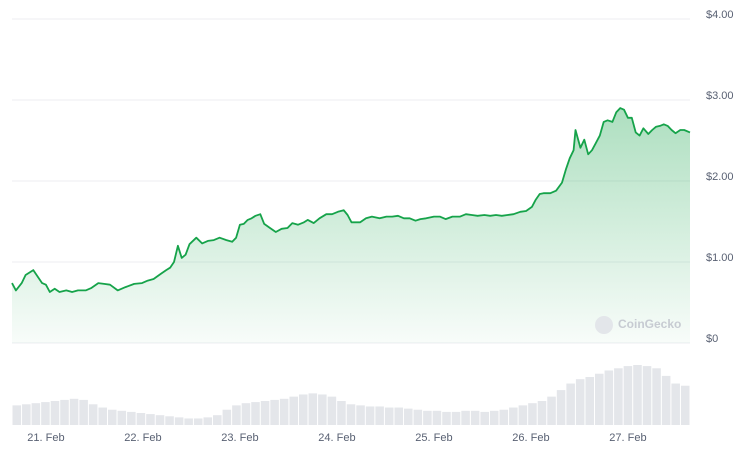 The width and height of the screenshot is (742, 457). Describe the element at coordinates (720, 15) in the screenshot. I see `y-tick-label: $4.00` at that location.